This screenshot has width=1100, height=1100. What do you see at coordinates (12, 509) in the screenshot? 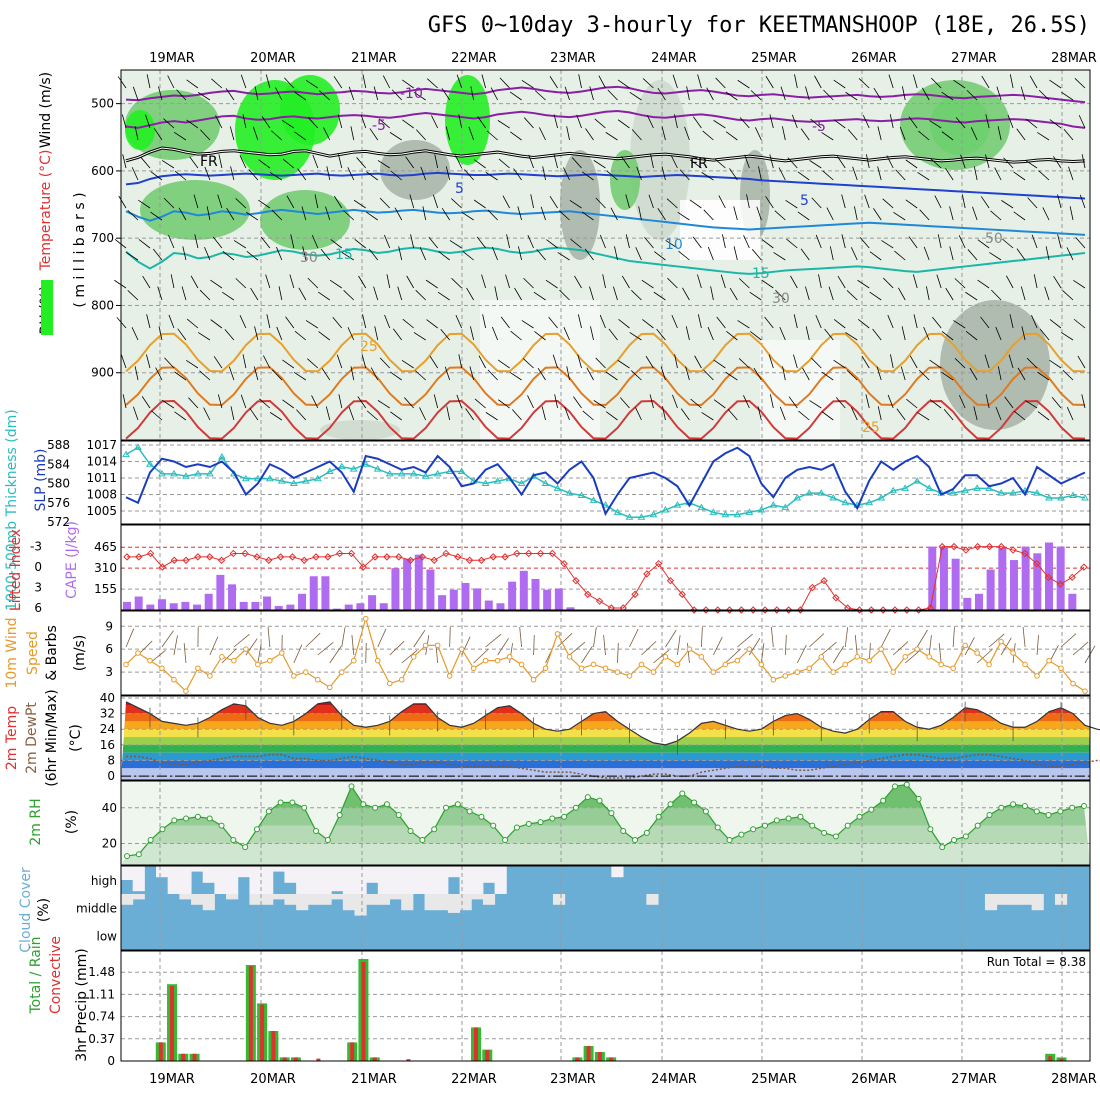
I see `thickness-axis-label: 1000-500mb Thickness (dm)` at bounding box center [12, 509].